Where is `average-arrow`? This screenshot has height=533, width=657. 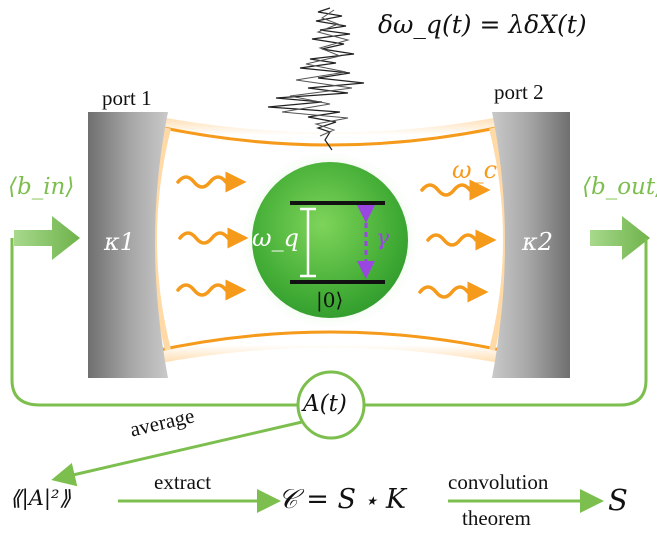 average-arrow is located at coordinates (177, 453).